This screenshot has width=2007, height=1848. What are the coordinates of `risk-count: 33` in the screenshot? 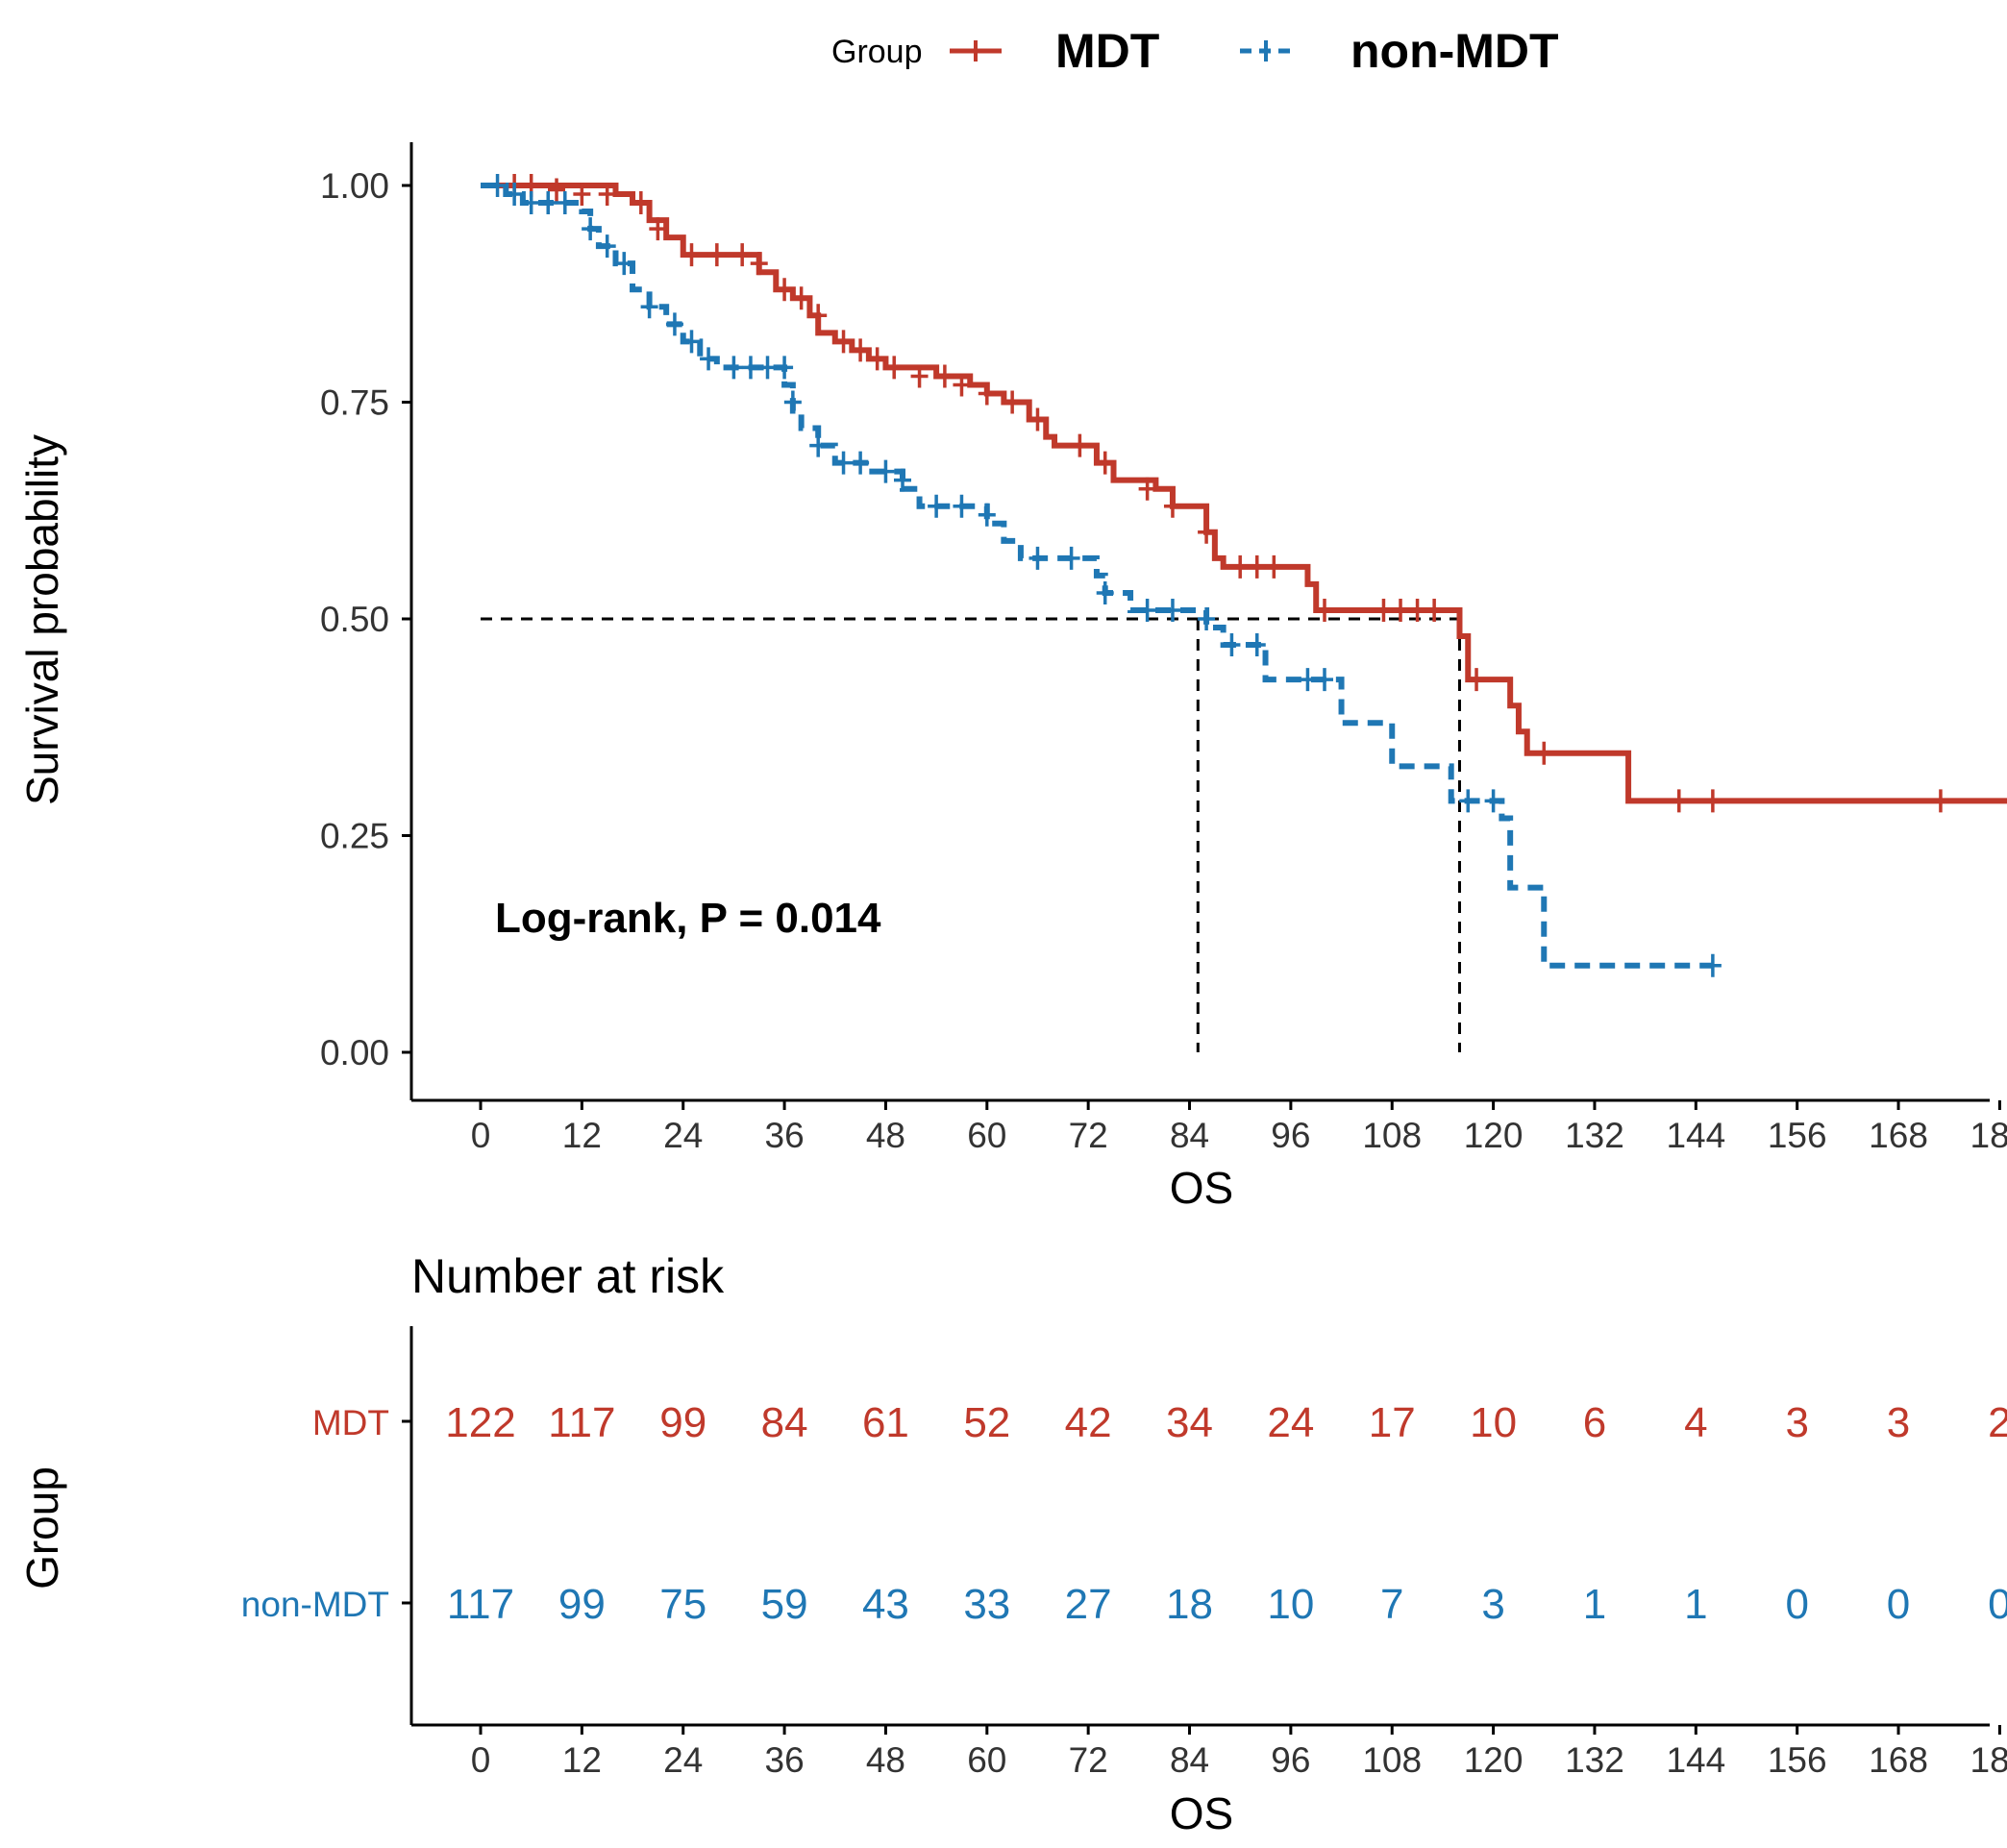 It's located at (986, 1604).